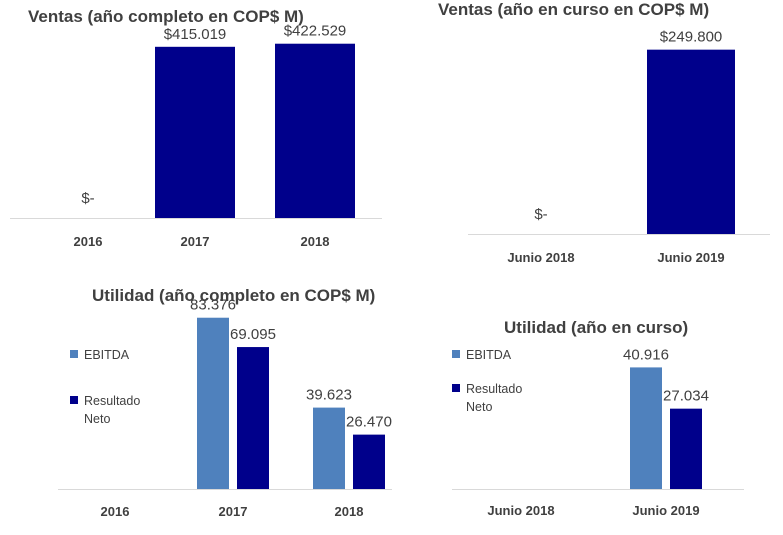 The image size is (783, 535). Describe the element at coordinates (646, 354) in the screenshot. I see `data-label: 40.916` at that location.